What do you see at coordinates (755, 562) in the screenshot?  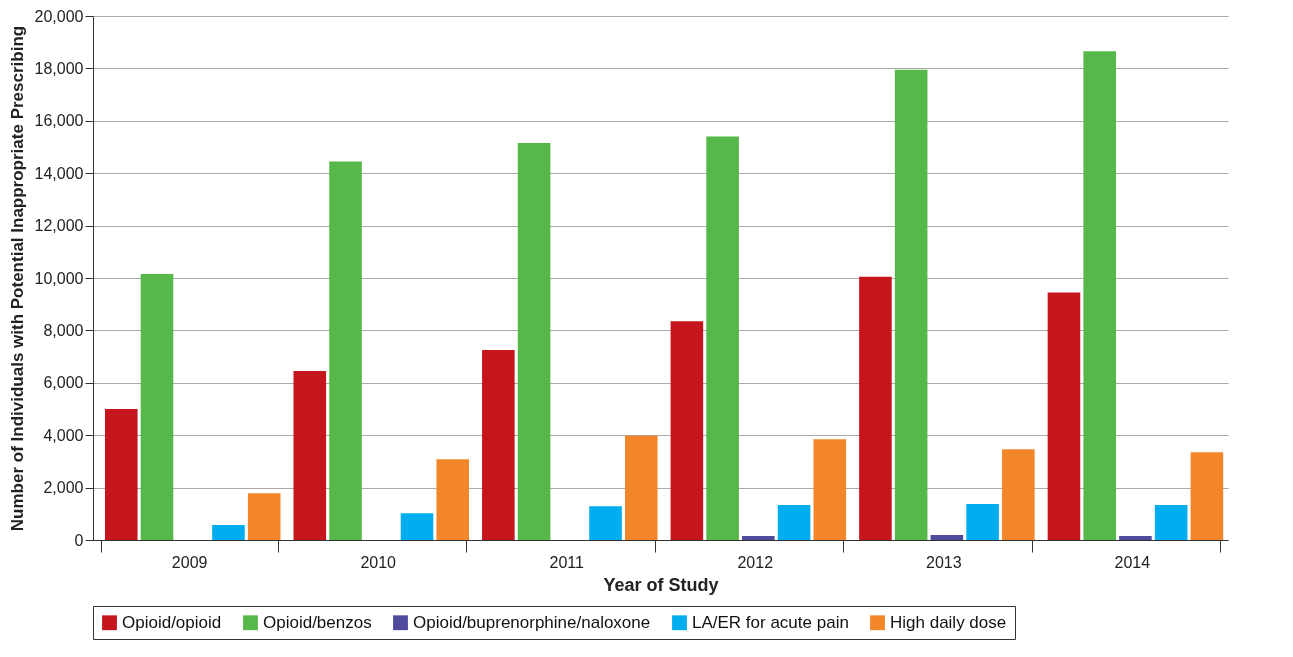 I see `x-tick-label: 2012` at bounding box center [755, 562].